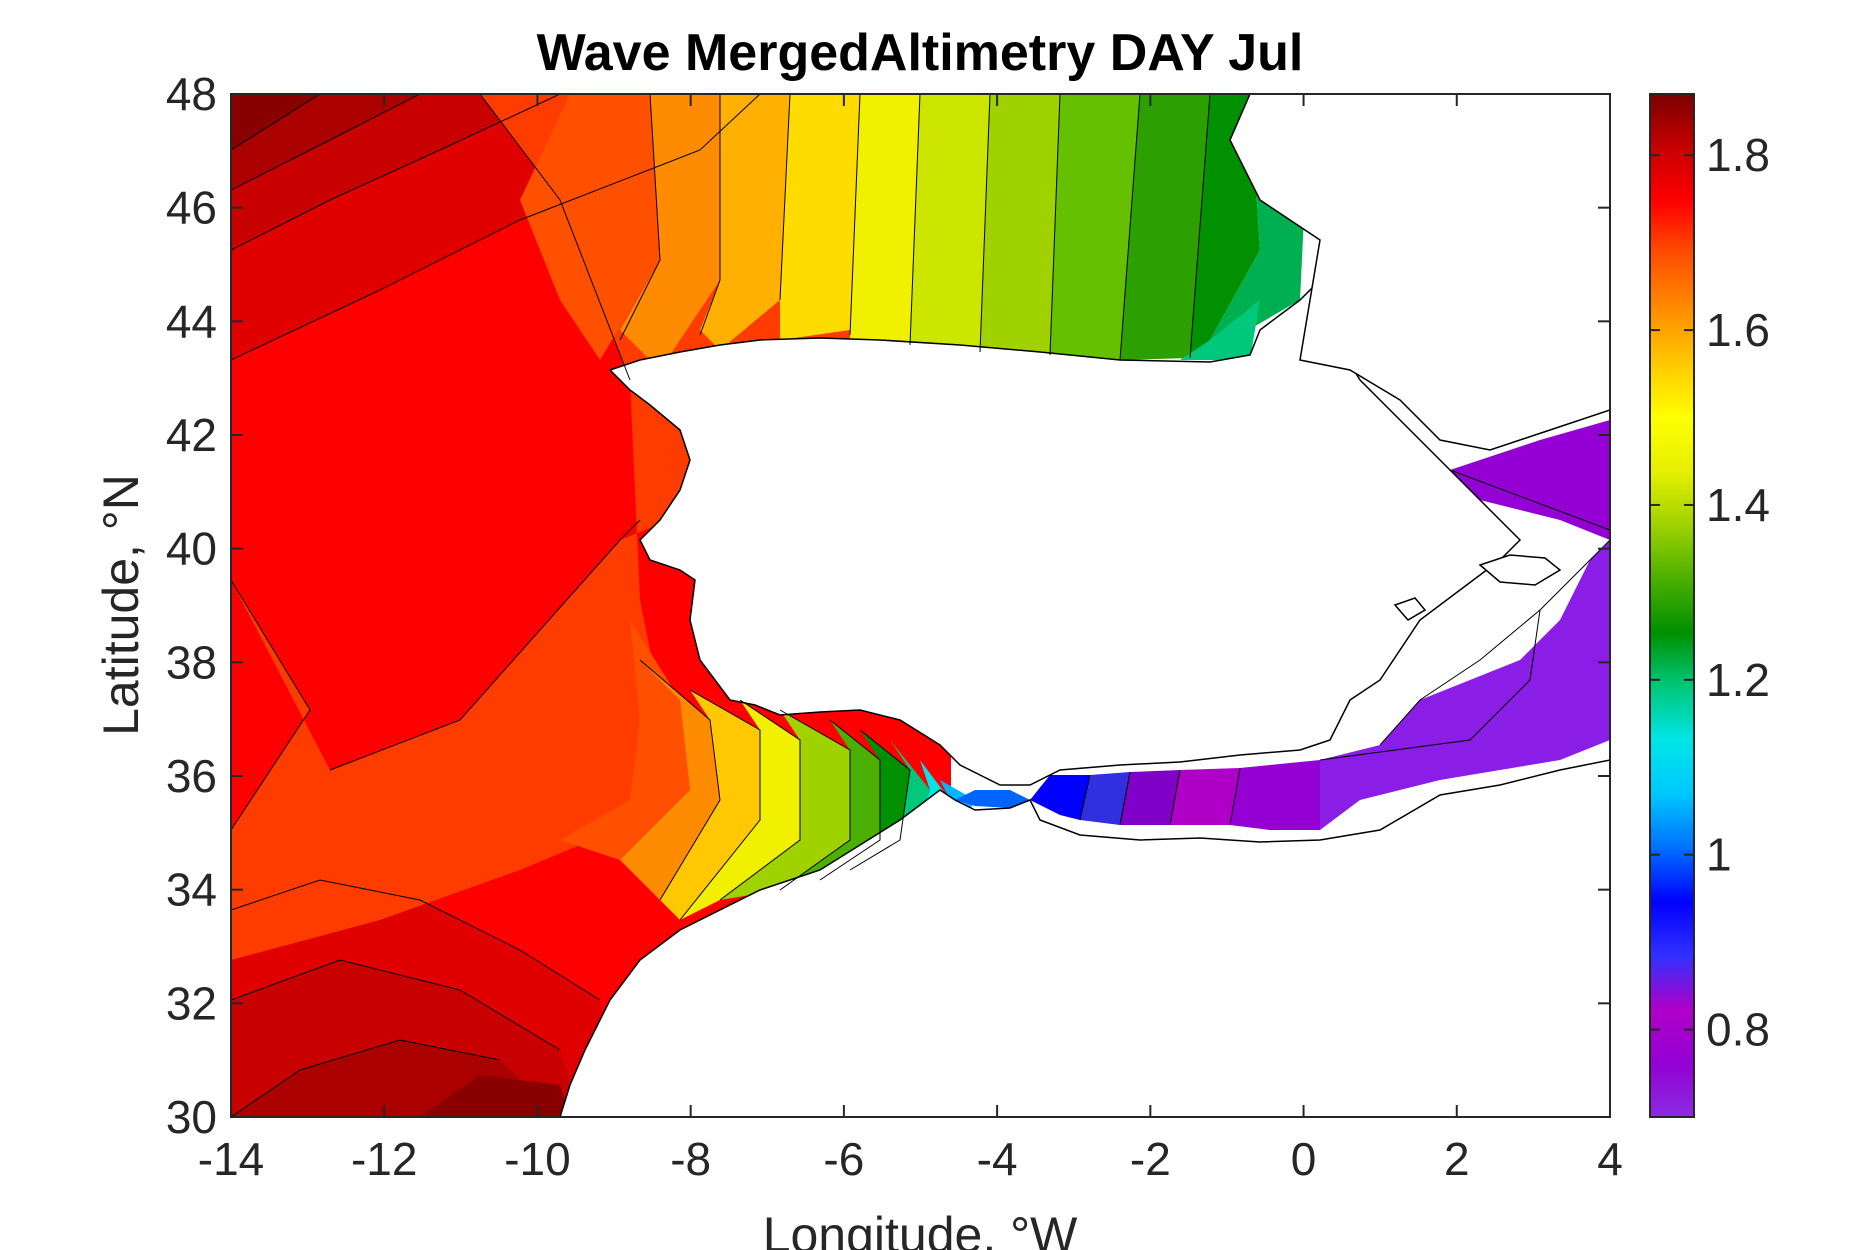  What do you see at coordinates (121, 605) in the screenshot?
I see `y-axis-label: Latitude, °N` at bounding box center [121, 605].